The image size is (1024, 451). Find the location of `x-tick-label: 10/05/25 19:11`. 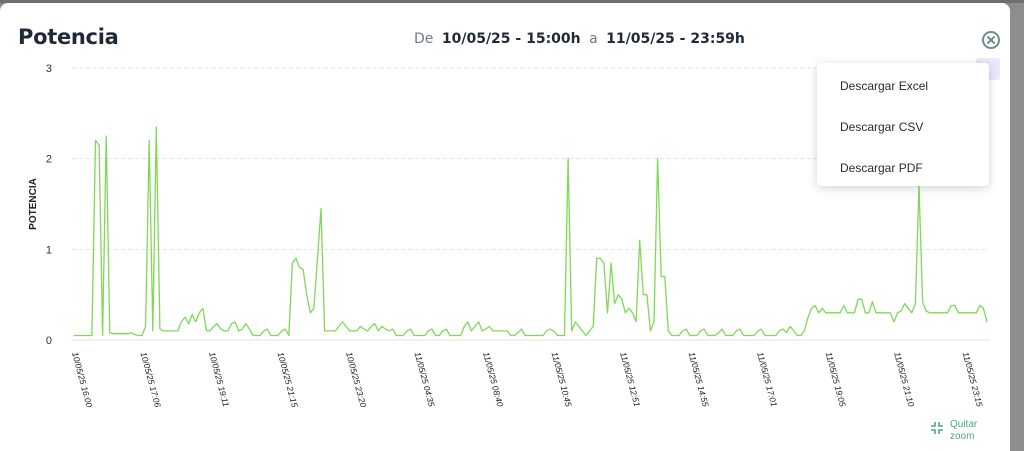

x-tick-label: 10/05/25 19:11 is located at coordinates (219, 379).